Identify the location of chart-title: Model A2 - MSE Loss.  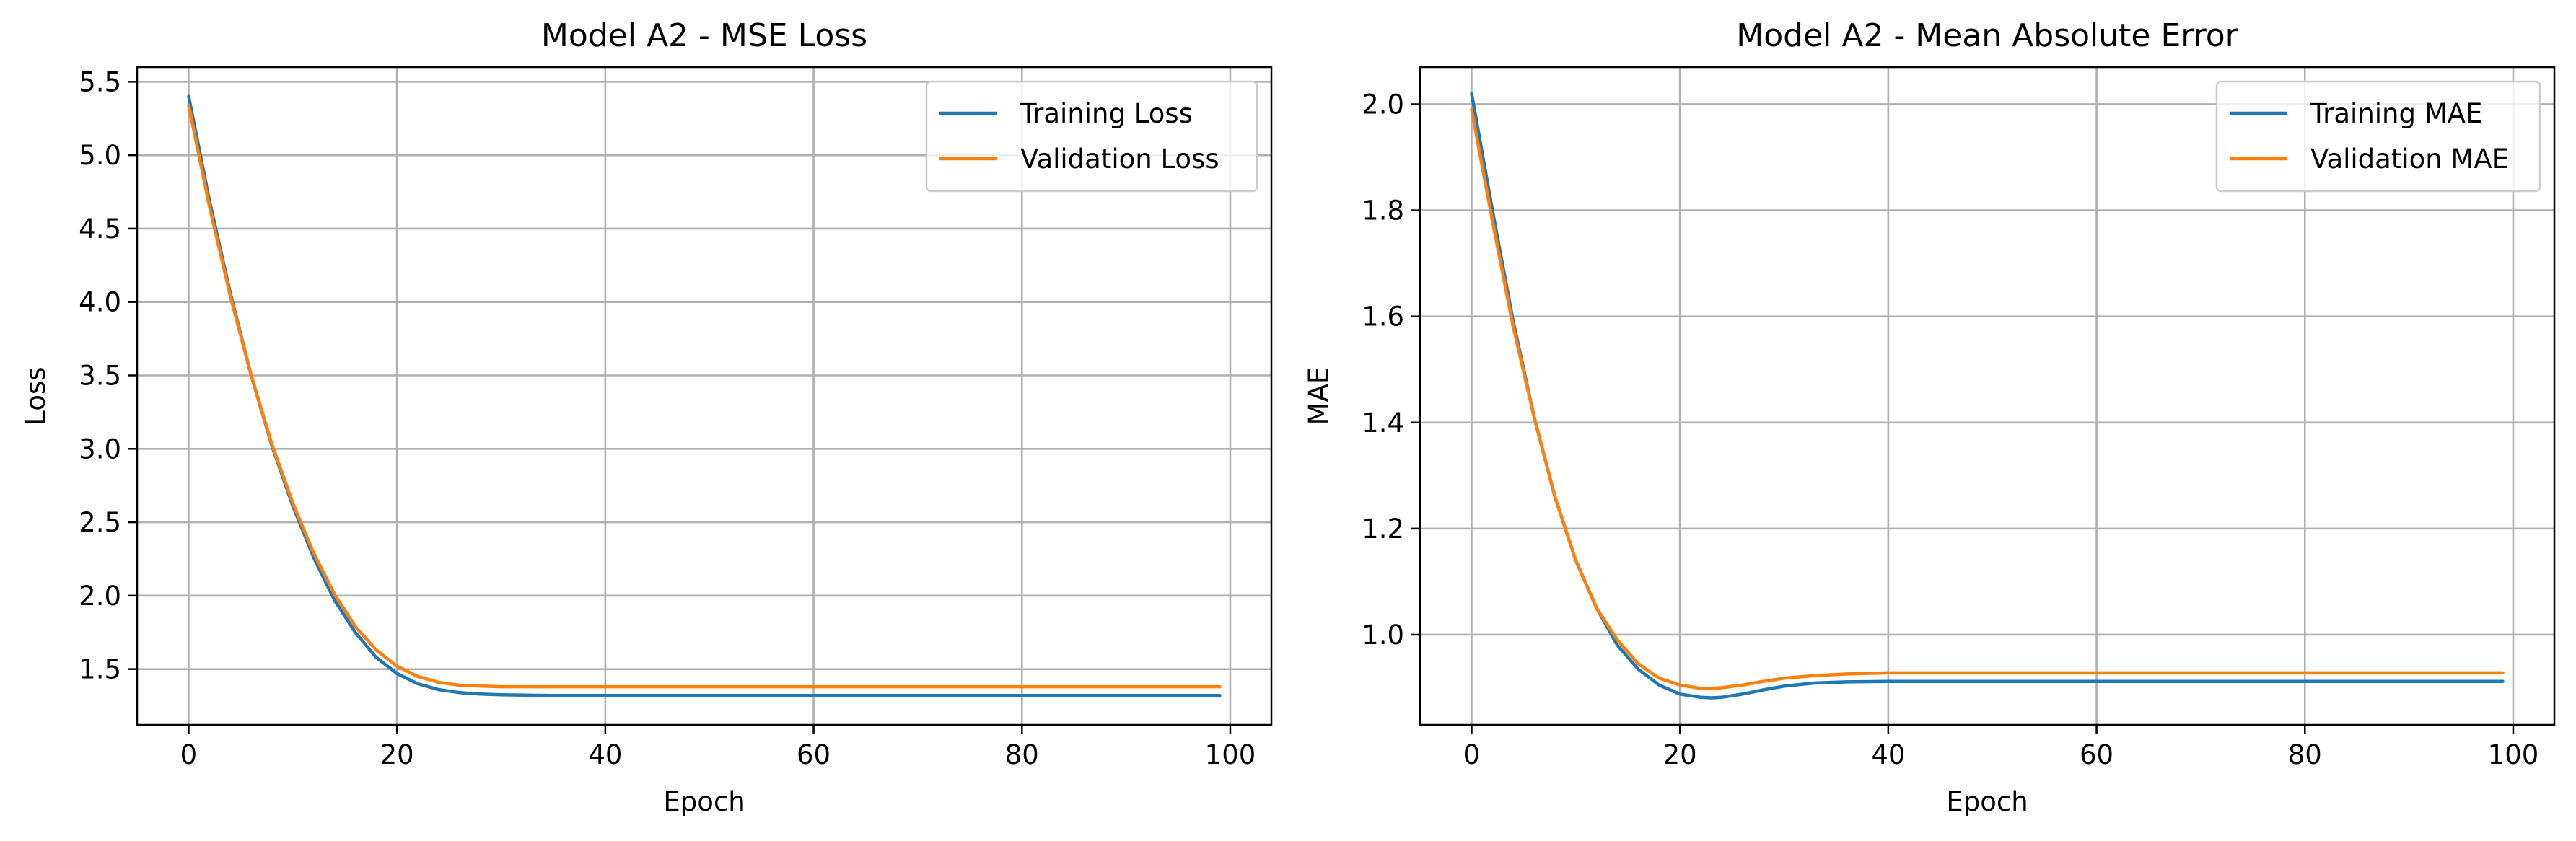
(704, 35).